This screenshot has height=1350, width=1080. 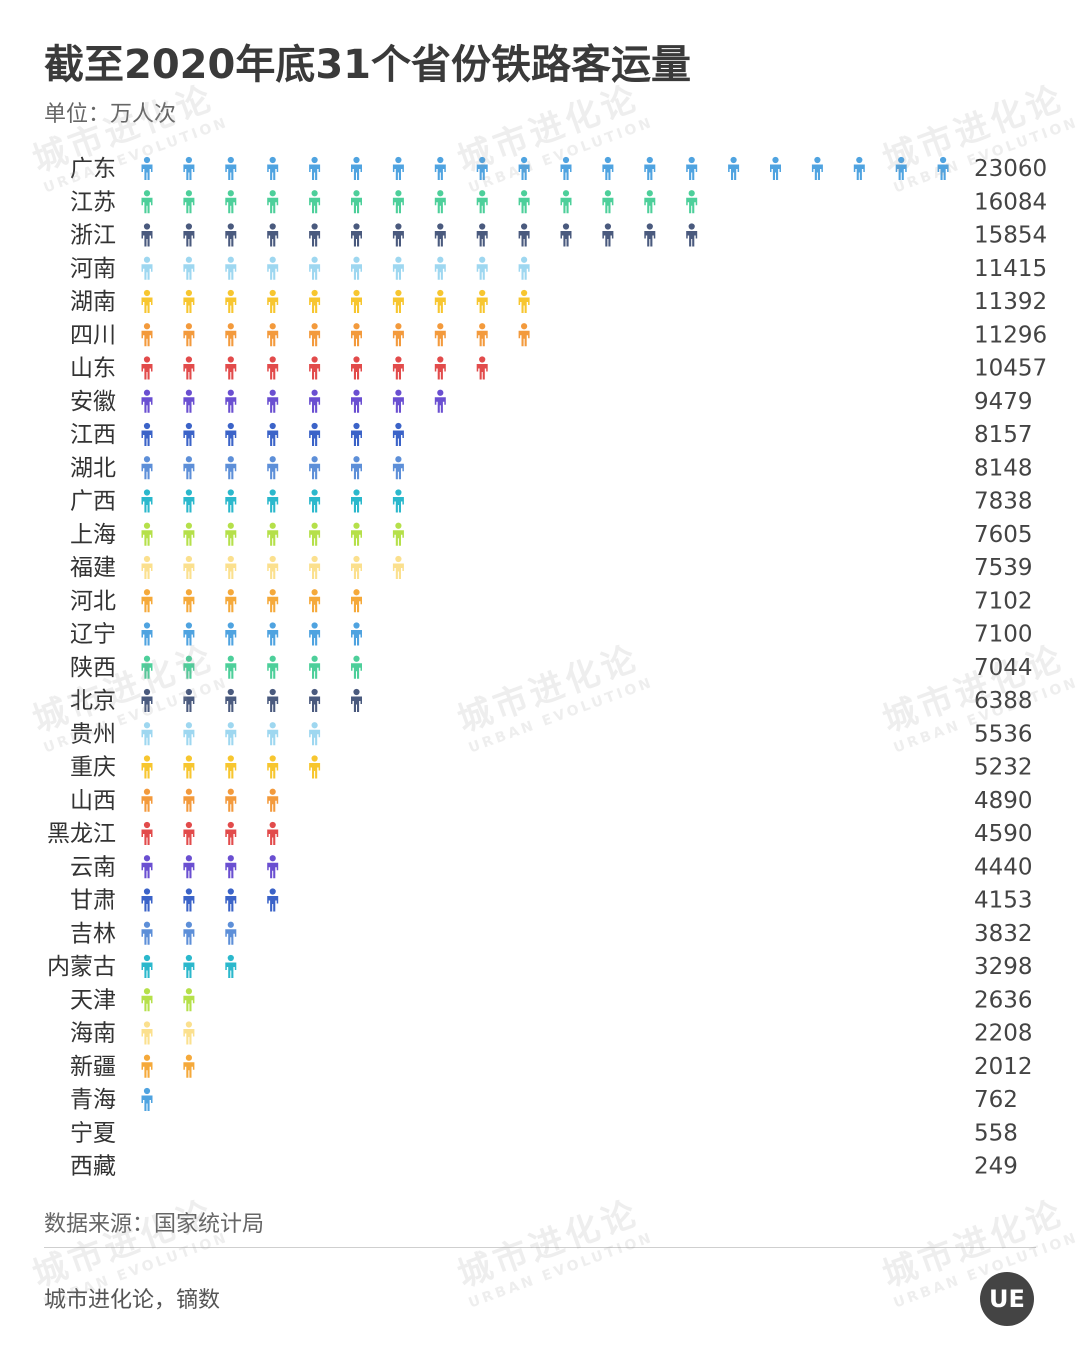 I want to click on category-label: 湖南, so click(x=93, y=302).